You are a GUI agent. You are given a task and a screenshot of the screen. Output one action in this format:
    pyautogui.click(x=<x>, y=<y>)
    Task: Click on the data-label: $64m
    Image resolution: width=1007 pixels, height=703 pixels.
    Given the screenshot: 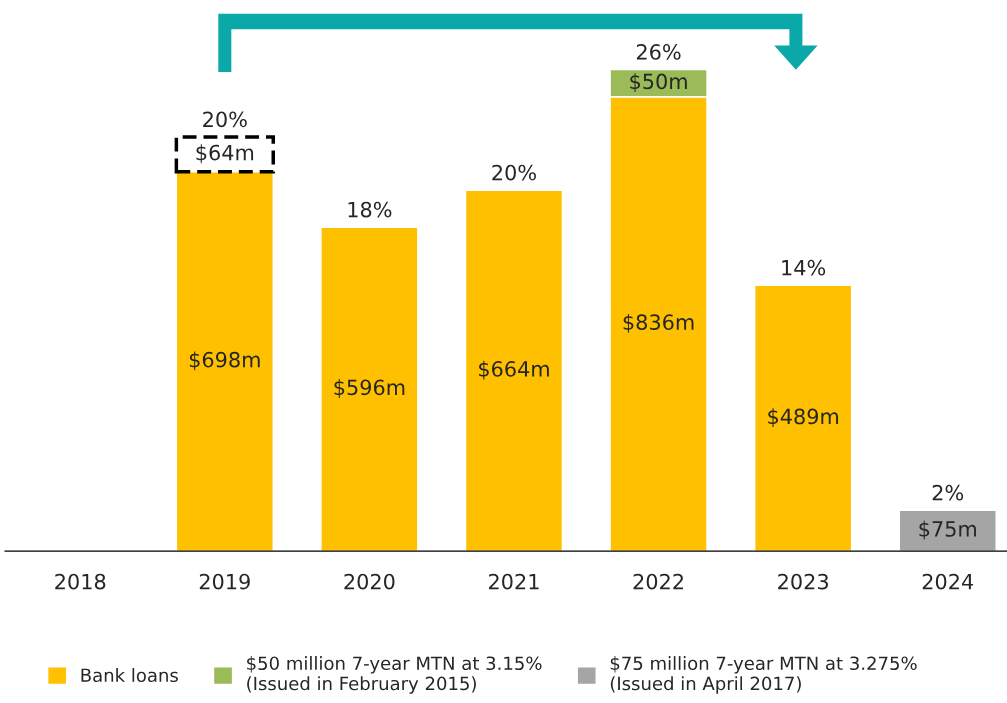 What is the action you would take?
    pyautogui.click(x=225, y=154)
    